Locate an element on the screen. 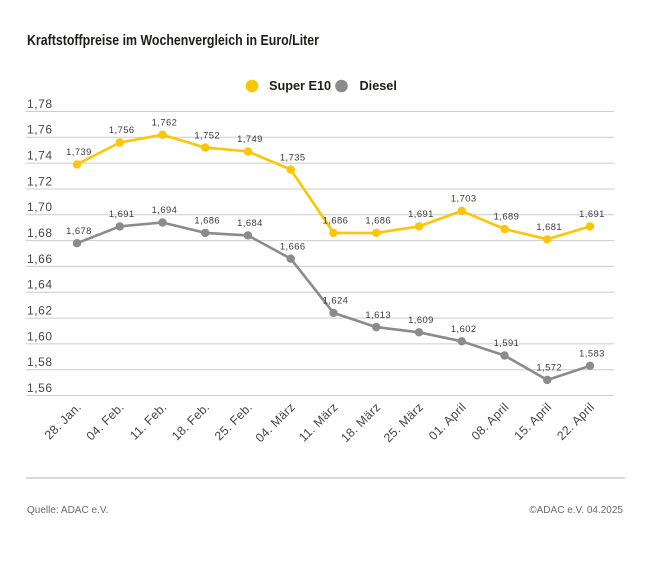 The image size is (650, 575). svg-text: Quelle: ADAC e.V. is located at coordinates (67, 510).